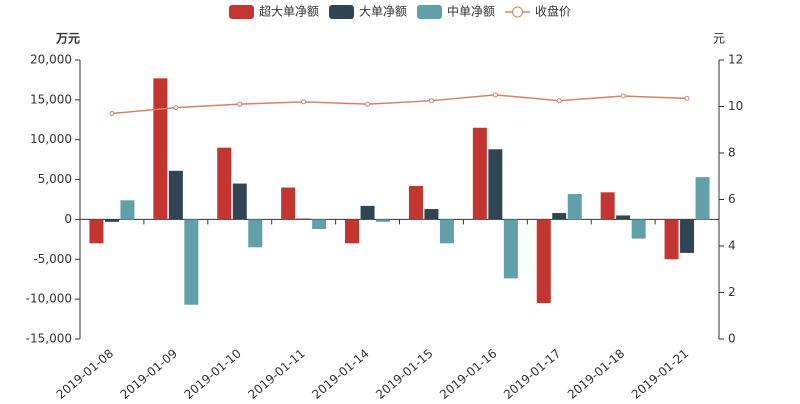  Describe the element at coordinates (55, 179) in the screenshot. I see `y-tick-label: 5,000` at that location.